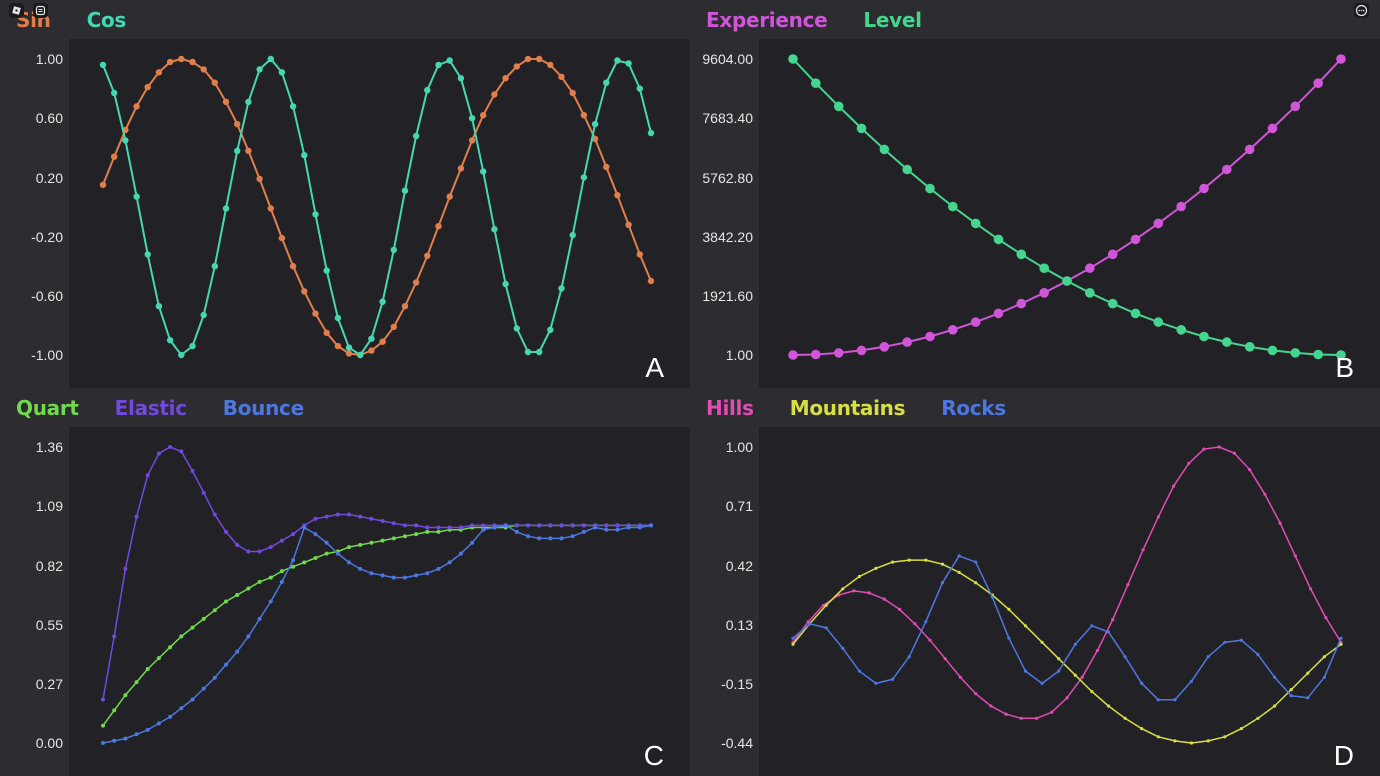 The height and width of the screenshot is (776, 1380). I want to click on series-line-elastic, so click(376, 573).